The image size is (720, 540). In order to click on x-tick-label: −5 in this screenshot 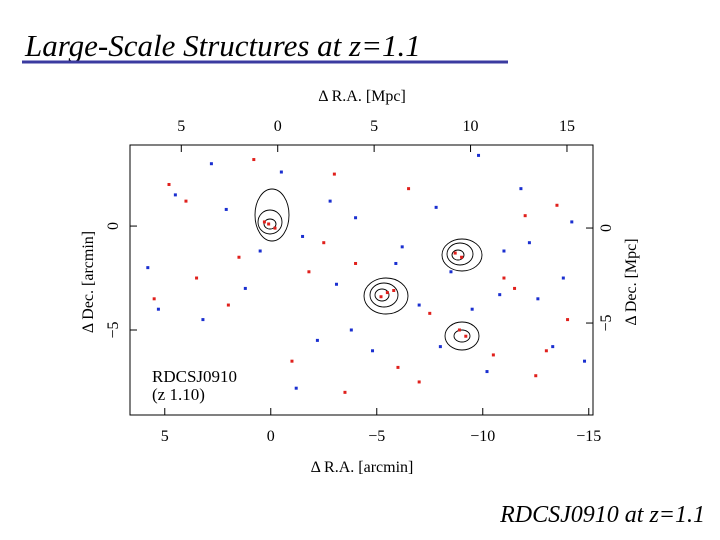, I will do `click(376, 436)`.